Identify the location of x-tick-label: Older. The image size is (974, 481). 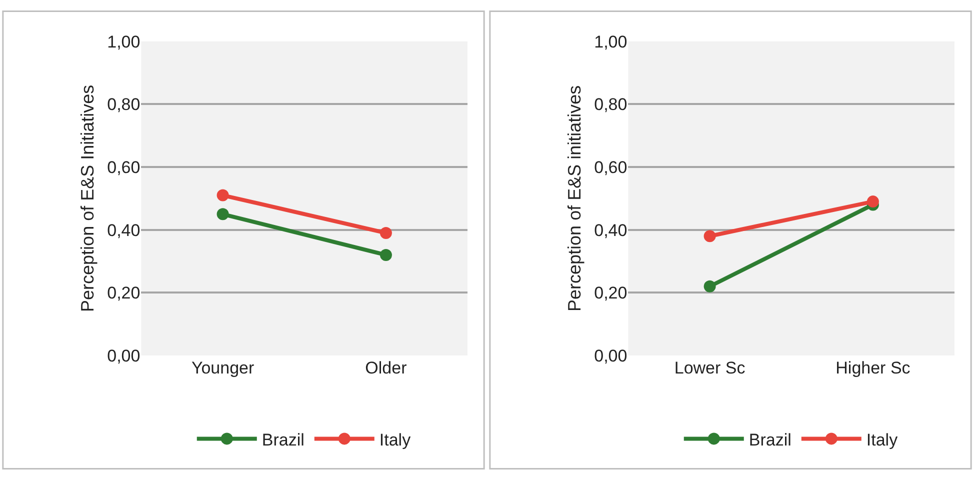
(386, 368).